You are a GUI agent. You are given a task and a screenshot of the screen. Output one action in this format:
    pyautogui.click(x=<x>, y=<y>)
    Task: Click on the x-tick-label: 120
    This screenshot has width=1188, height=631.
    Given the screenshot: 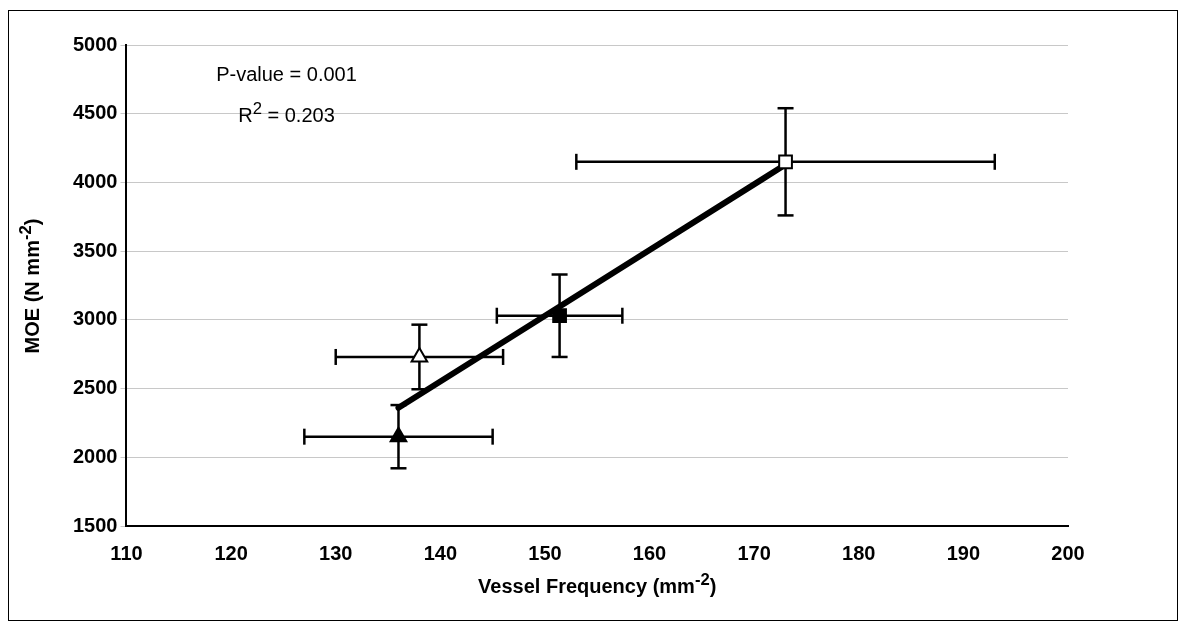 What is the action you would take?
    pyautogui.click(x=231, y=552)
    